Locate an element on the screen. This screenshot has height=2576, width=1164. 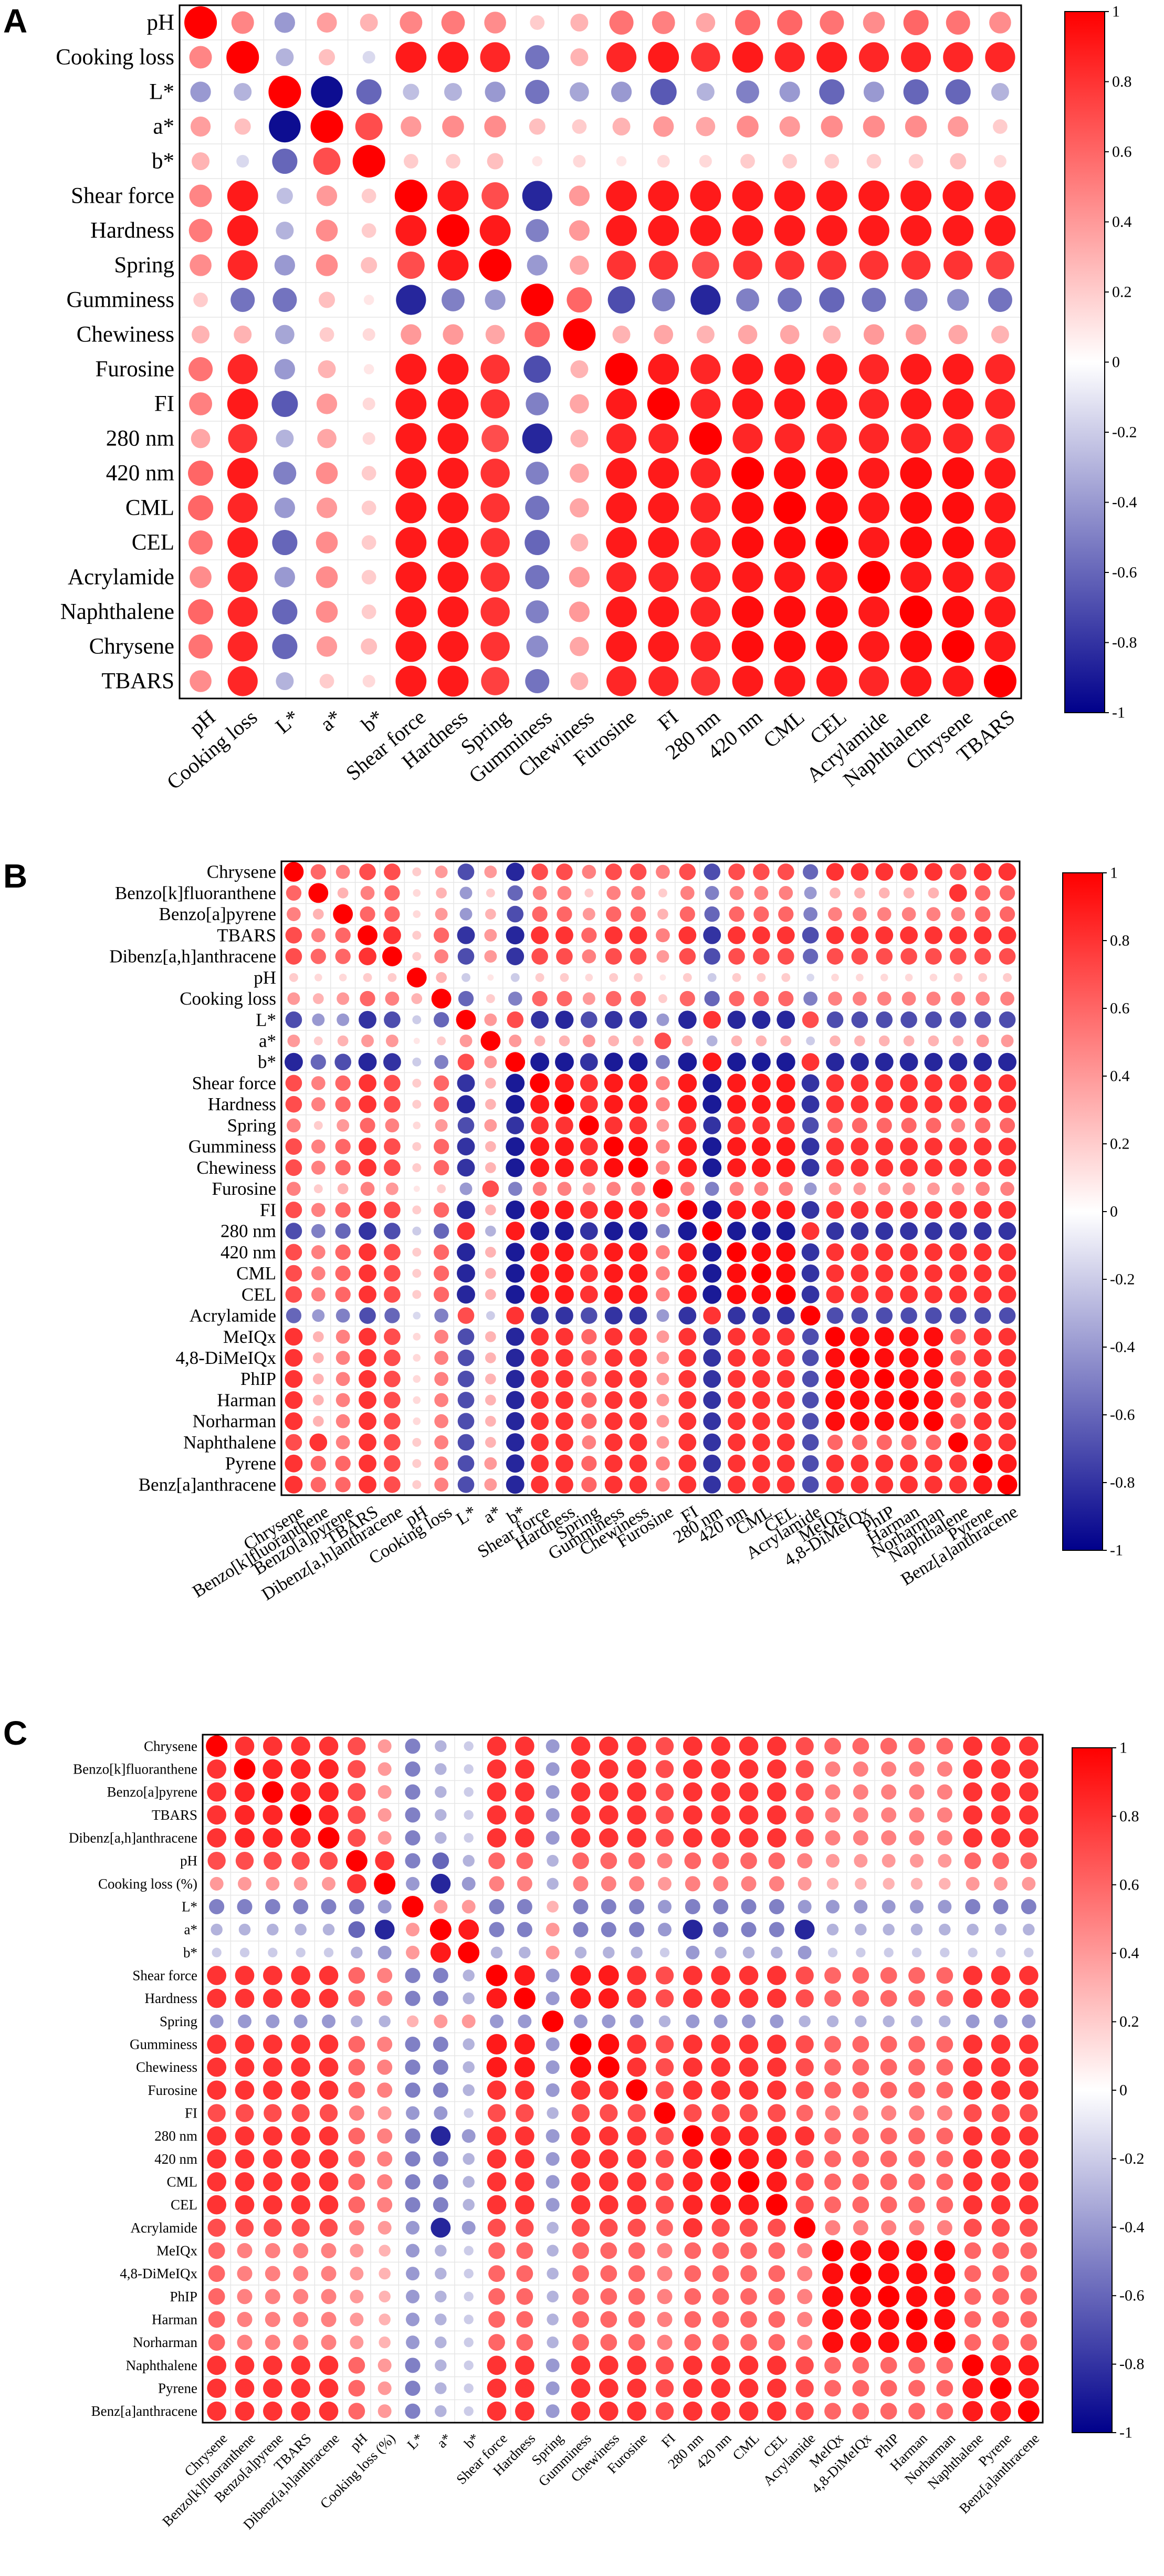
row-label: FI is located at coordinates (164, 404).